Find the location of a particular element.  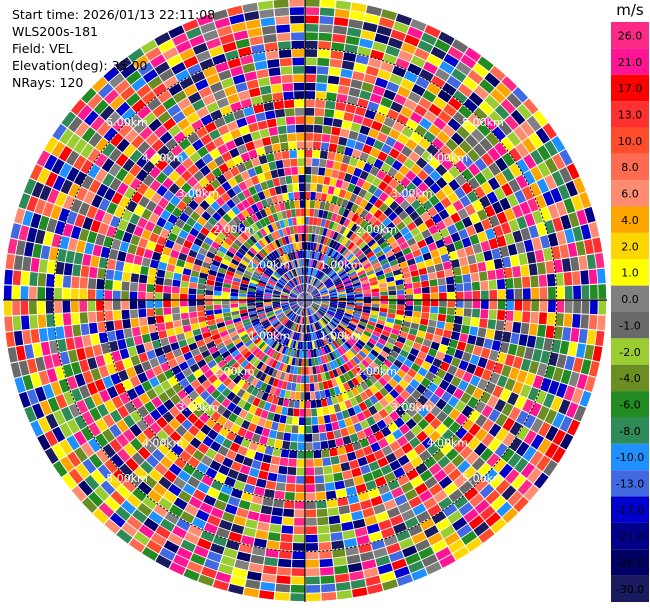

range-ring-label: 2.00km is located at coordinates (234, 371).